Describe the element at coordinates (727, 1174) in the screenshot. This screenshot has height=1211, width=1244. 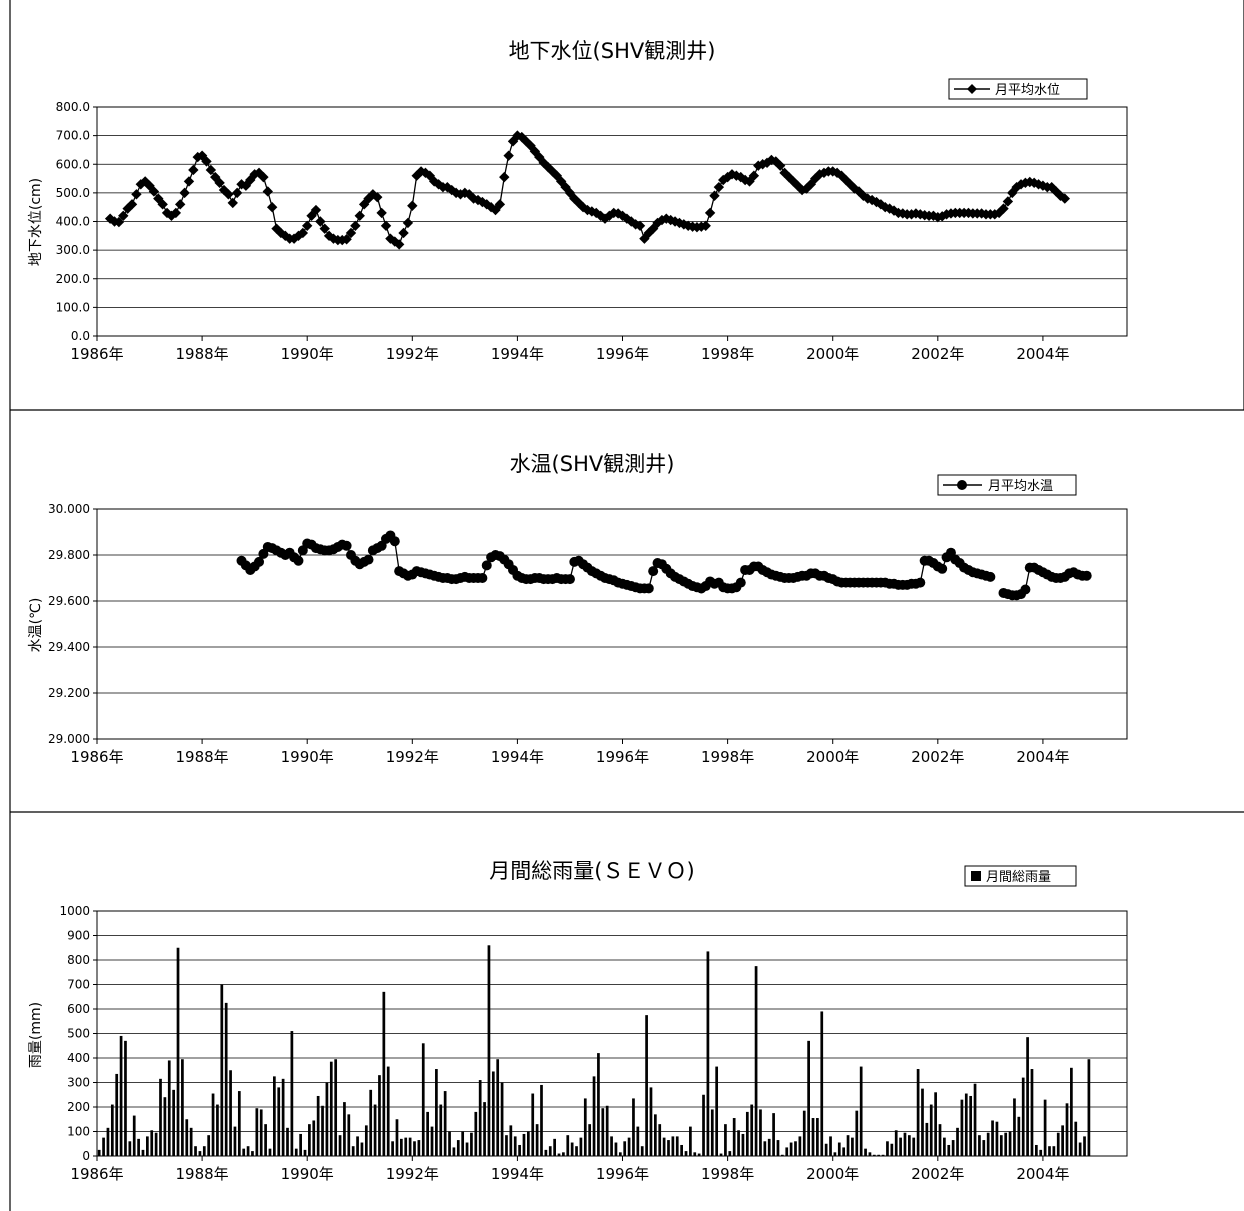
I see `x-tick-label: 1998年` at that location.